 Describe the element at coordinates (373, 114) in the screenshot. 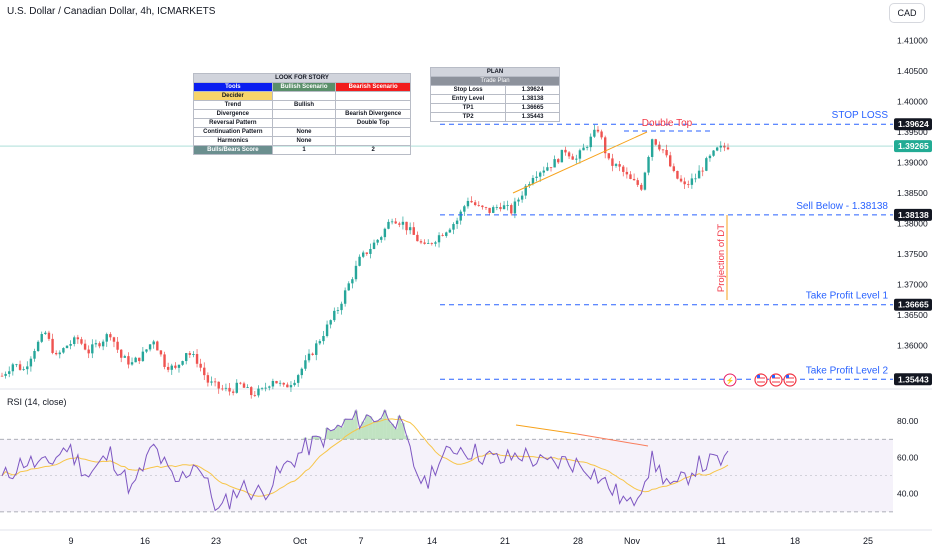

I see `story-row-bear: Bearish Divergence` at that location.